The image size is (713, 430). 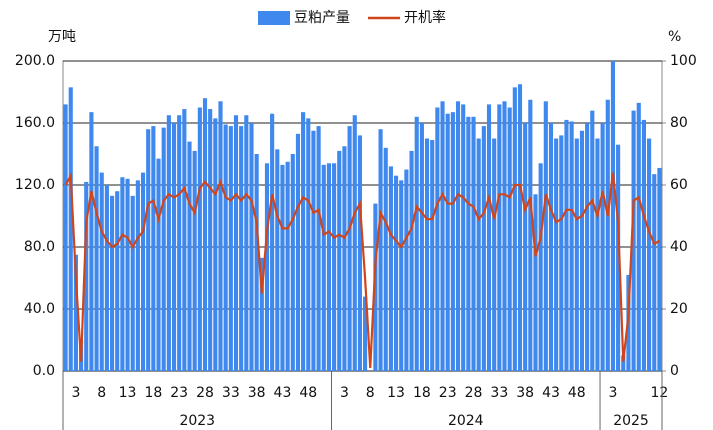 I want to click on x-tick-label: 23, so click(x=448, y=393).